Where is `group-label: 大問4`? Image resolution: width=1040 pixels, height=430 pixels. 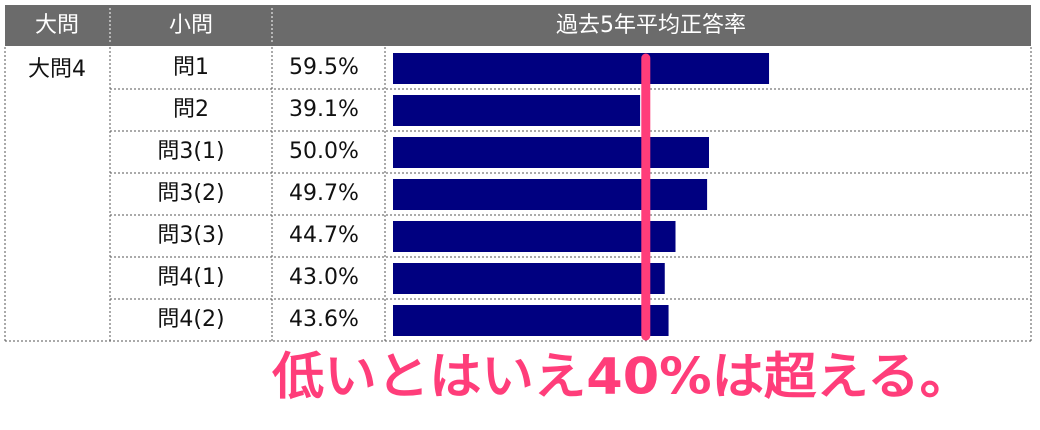 group-label: 大問4 is located at coordinates (57, 69).